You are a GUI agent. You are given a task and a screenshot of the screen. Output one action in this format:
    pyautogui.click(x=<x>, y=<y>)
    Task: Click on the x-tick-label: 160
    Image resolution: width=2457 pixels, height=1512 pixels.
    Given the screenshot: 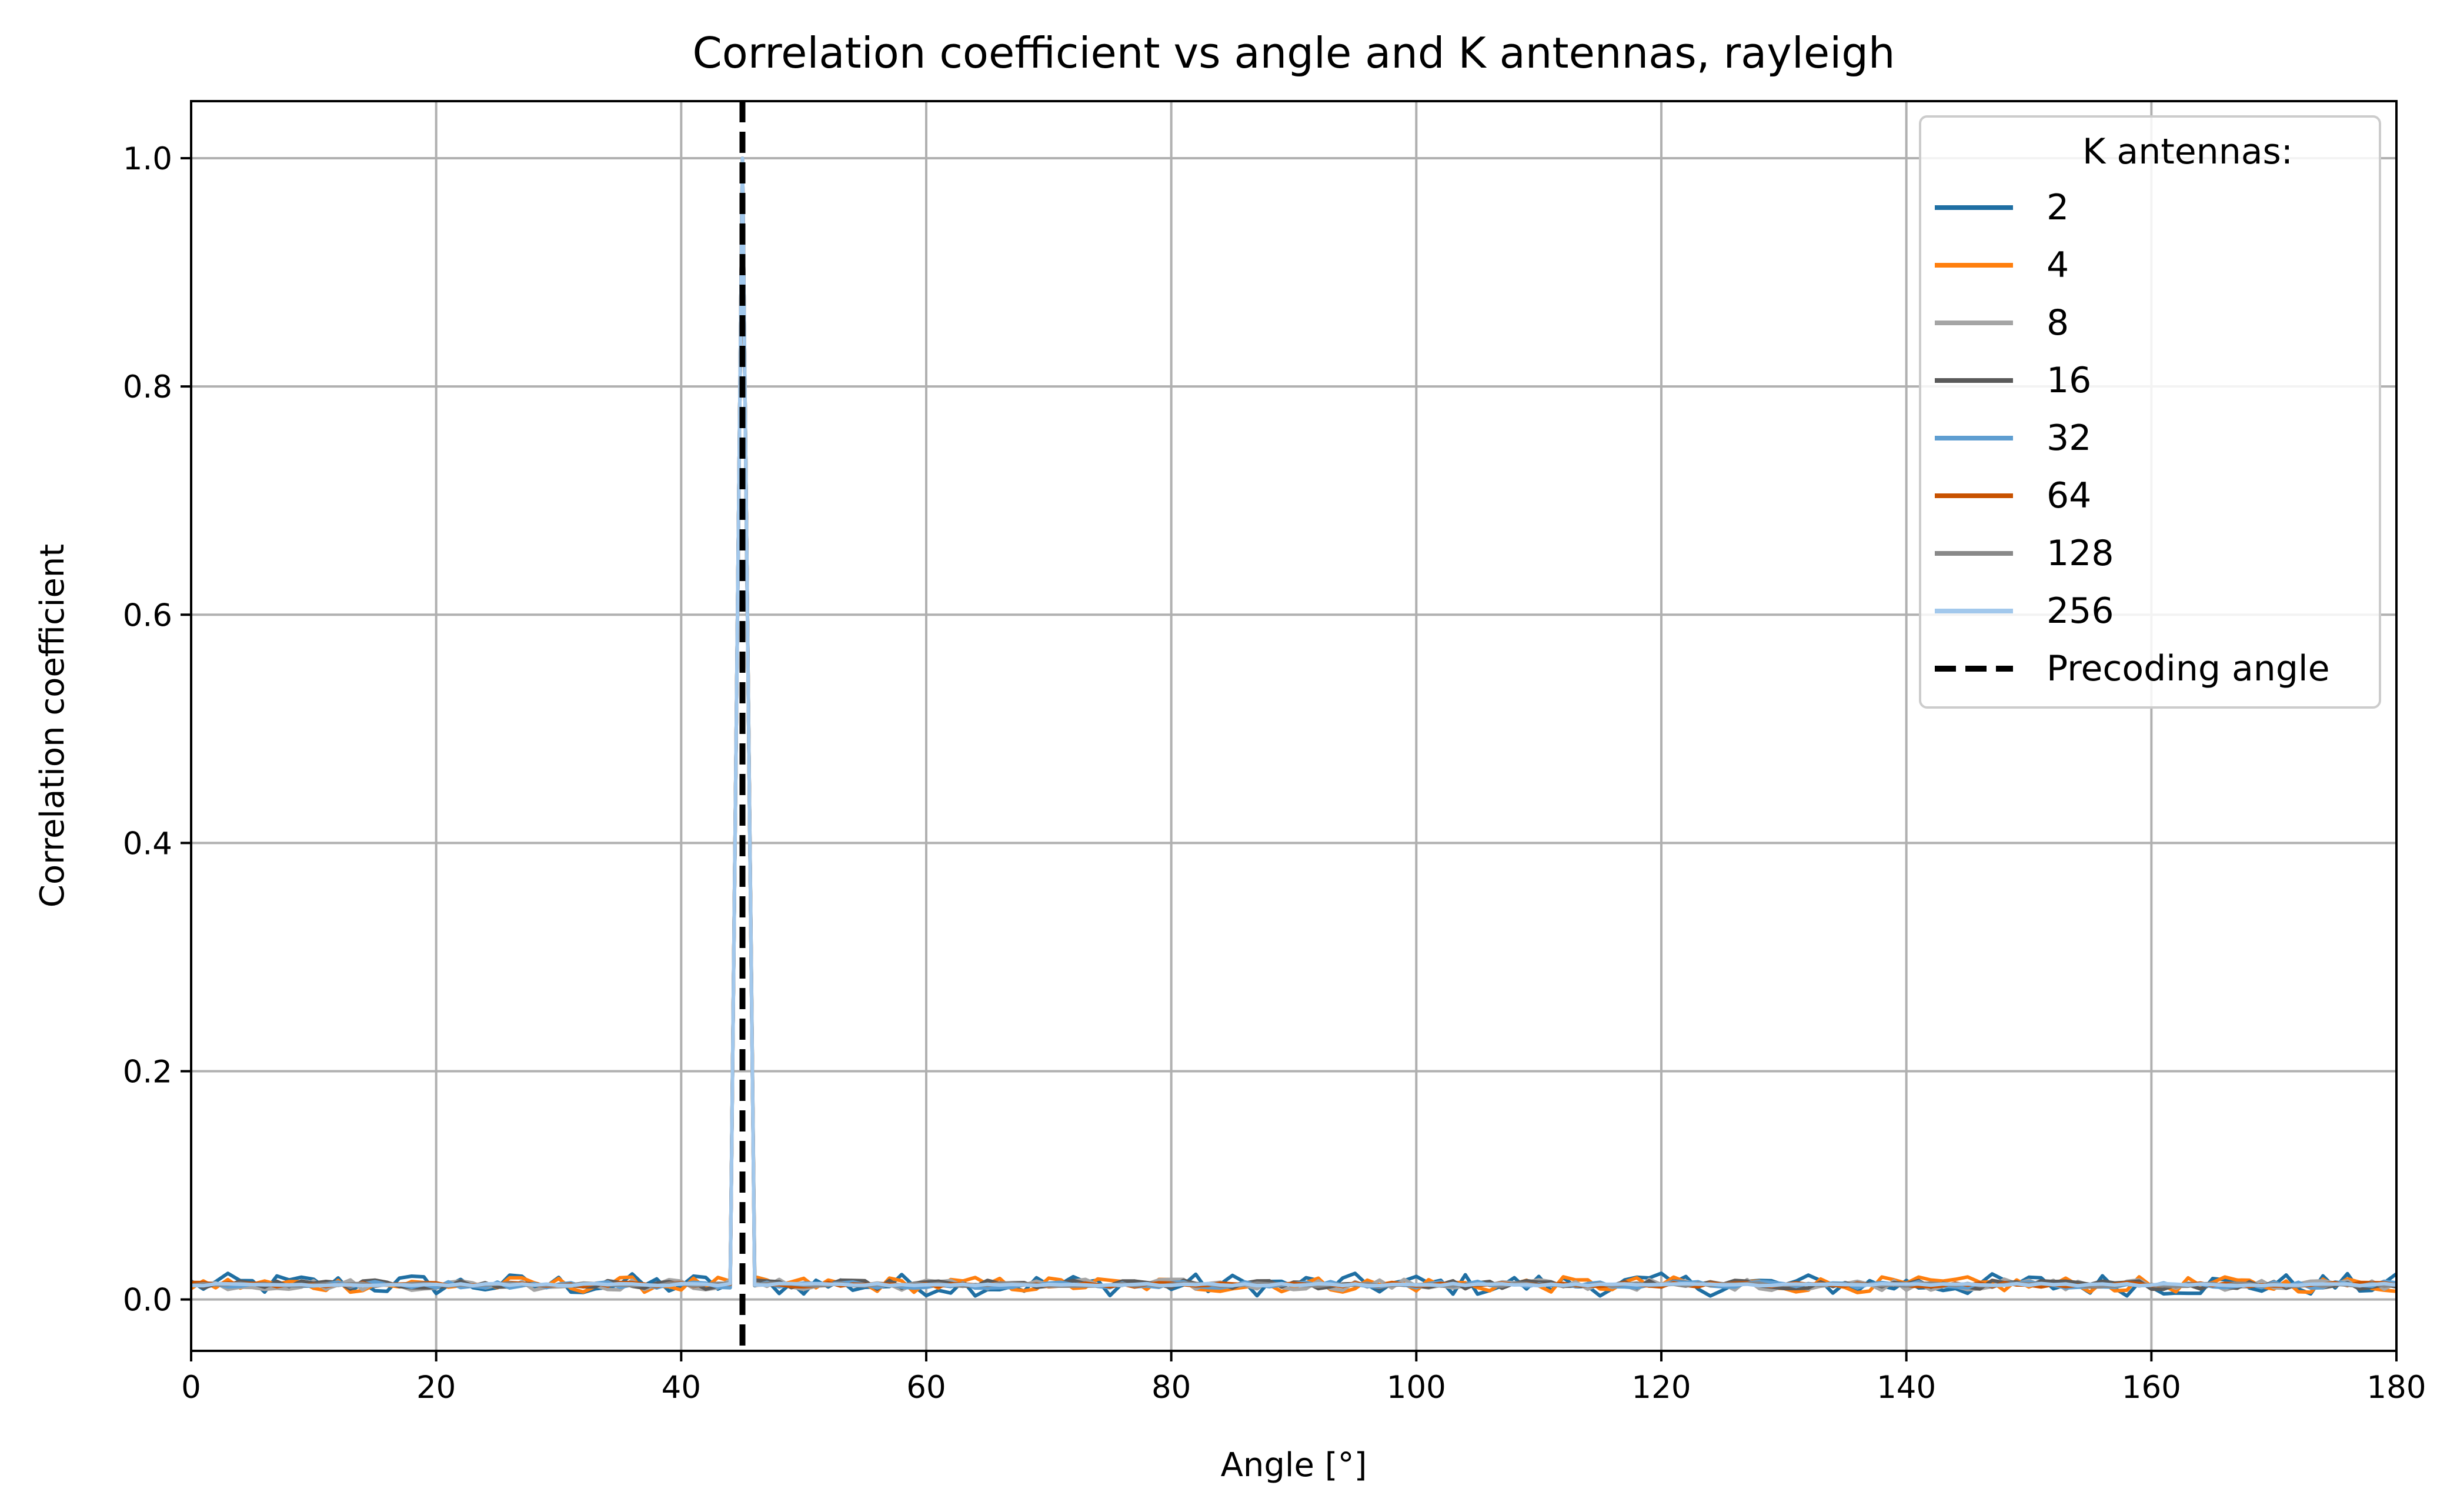 What is the action you would take?
    pyautogui.click(x=2151, y=1388)
    